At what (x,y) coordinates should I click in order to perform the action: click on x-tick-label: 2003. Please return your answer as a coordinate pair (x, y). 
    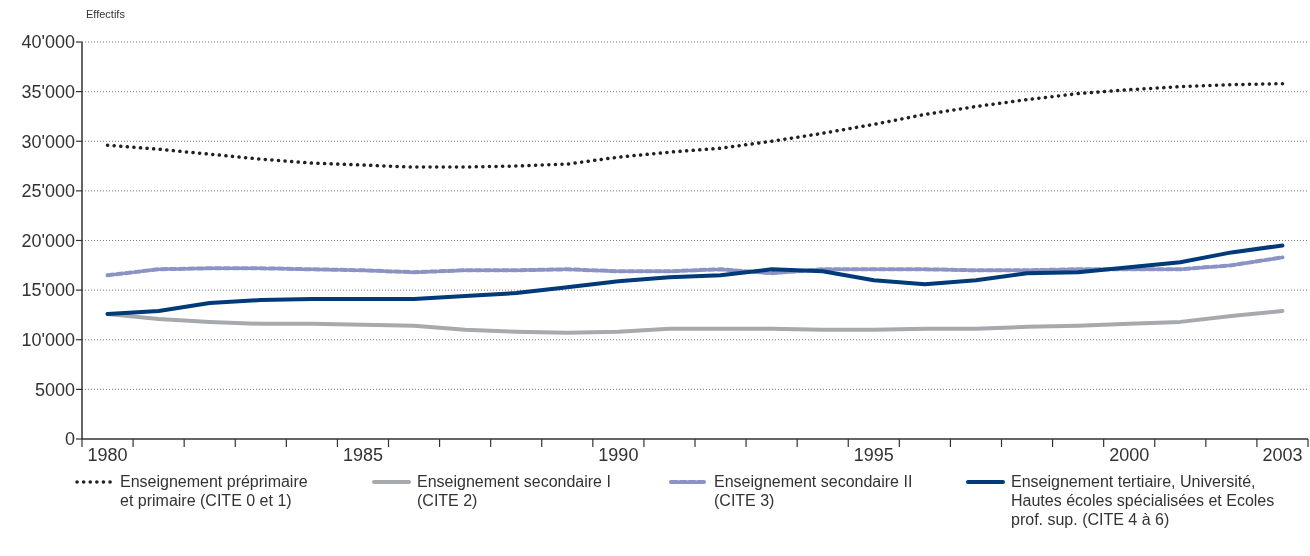
    Looking at the image, I should click on (1282, 455).